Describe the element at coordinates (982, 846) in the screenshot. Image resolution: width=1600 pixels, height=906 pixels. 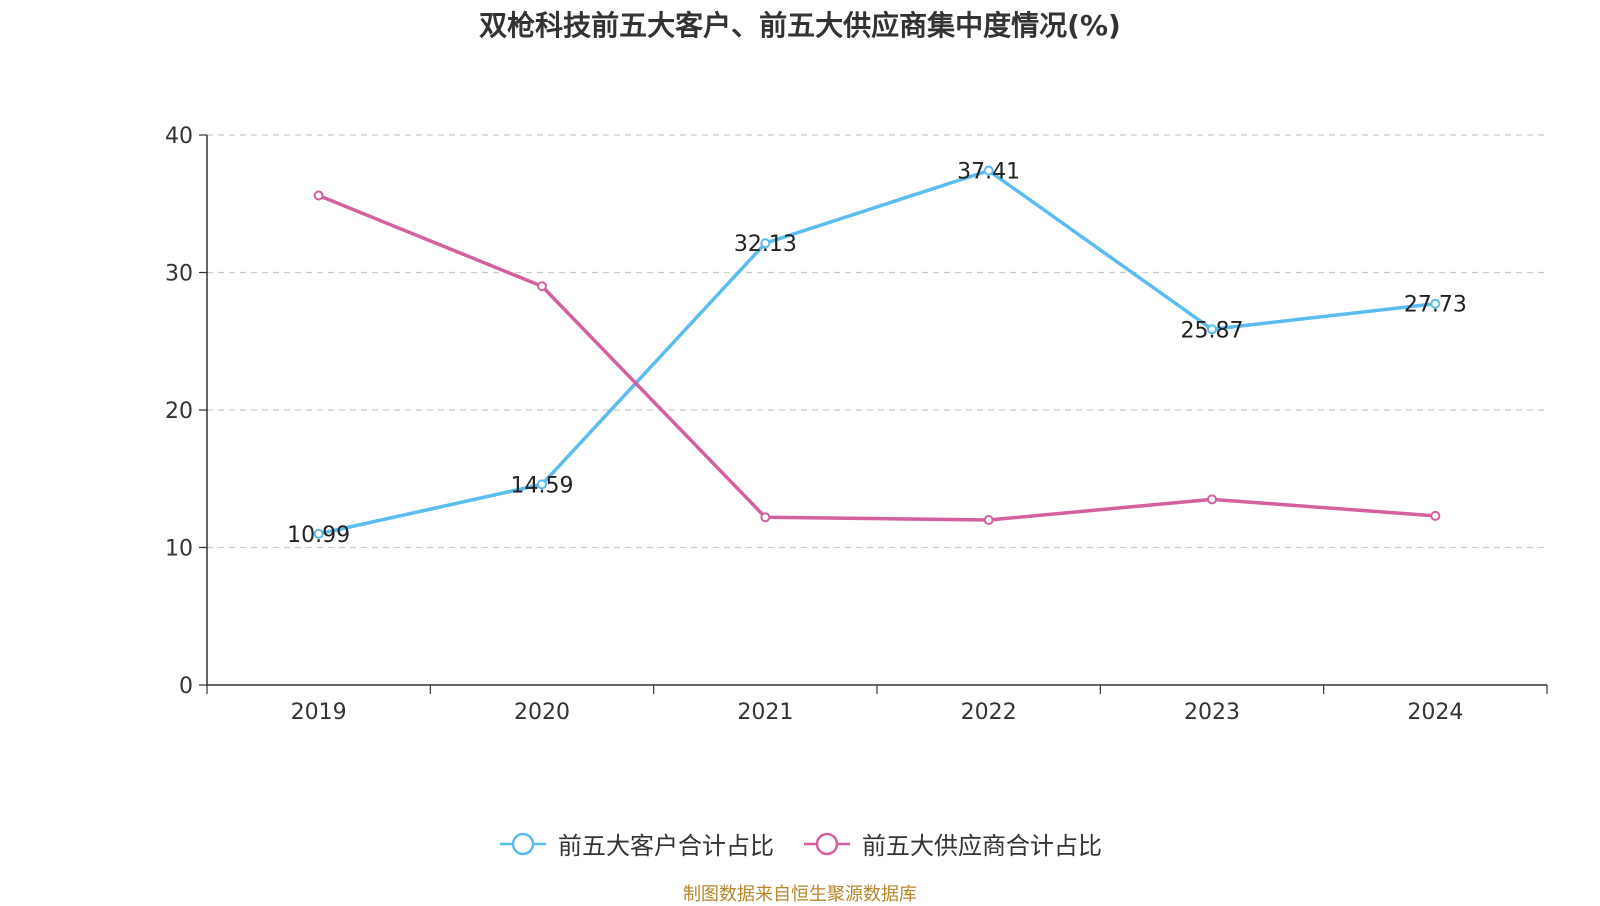
I see `legend-label-suppliers: 前五大供应商合计占比` at that location.